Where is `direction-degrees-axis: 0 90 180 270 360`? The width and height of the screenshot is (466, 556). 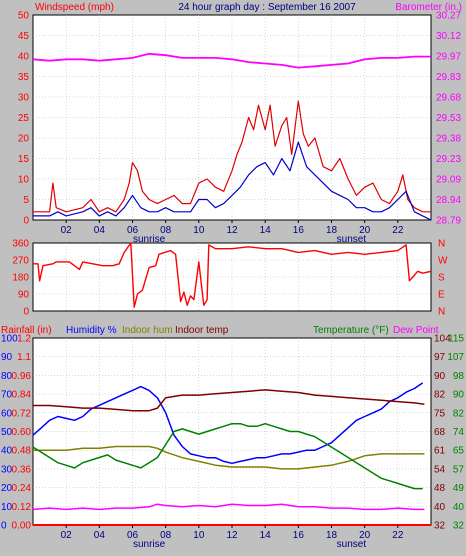
direction-degrees-axis: 0 90 180 270 360 is located at coordinates (20, 278).